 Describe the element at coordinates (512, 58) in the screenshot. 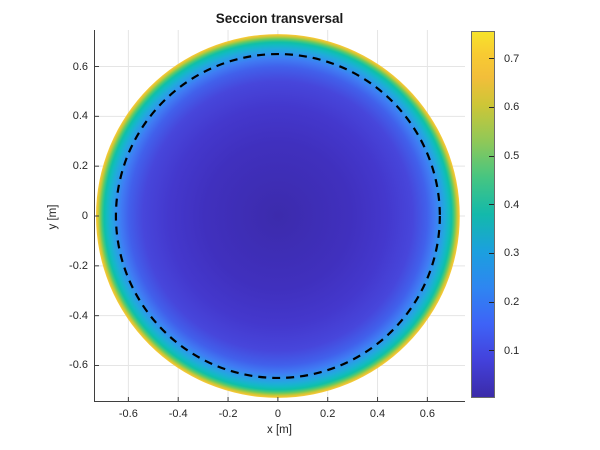

I see `colorbar-tick-label: 0.7` at that location.